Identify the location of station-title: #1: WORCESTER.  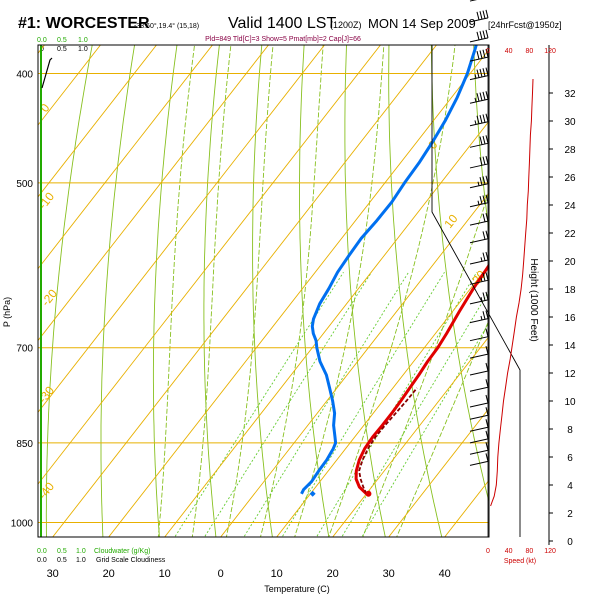
(84, 23).